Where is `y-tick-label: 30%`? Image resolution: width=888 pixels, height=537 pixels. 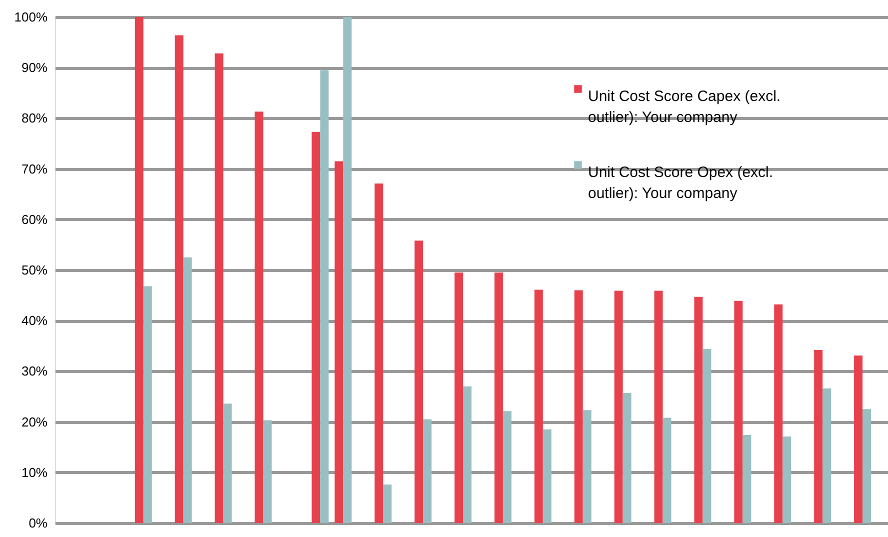
y-tick-label: 30% is located at coordinates (34, 371).